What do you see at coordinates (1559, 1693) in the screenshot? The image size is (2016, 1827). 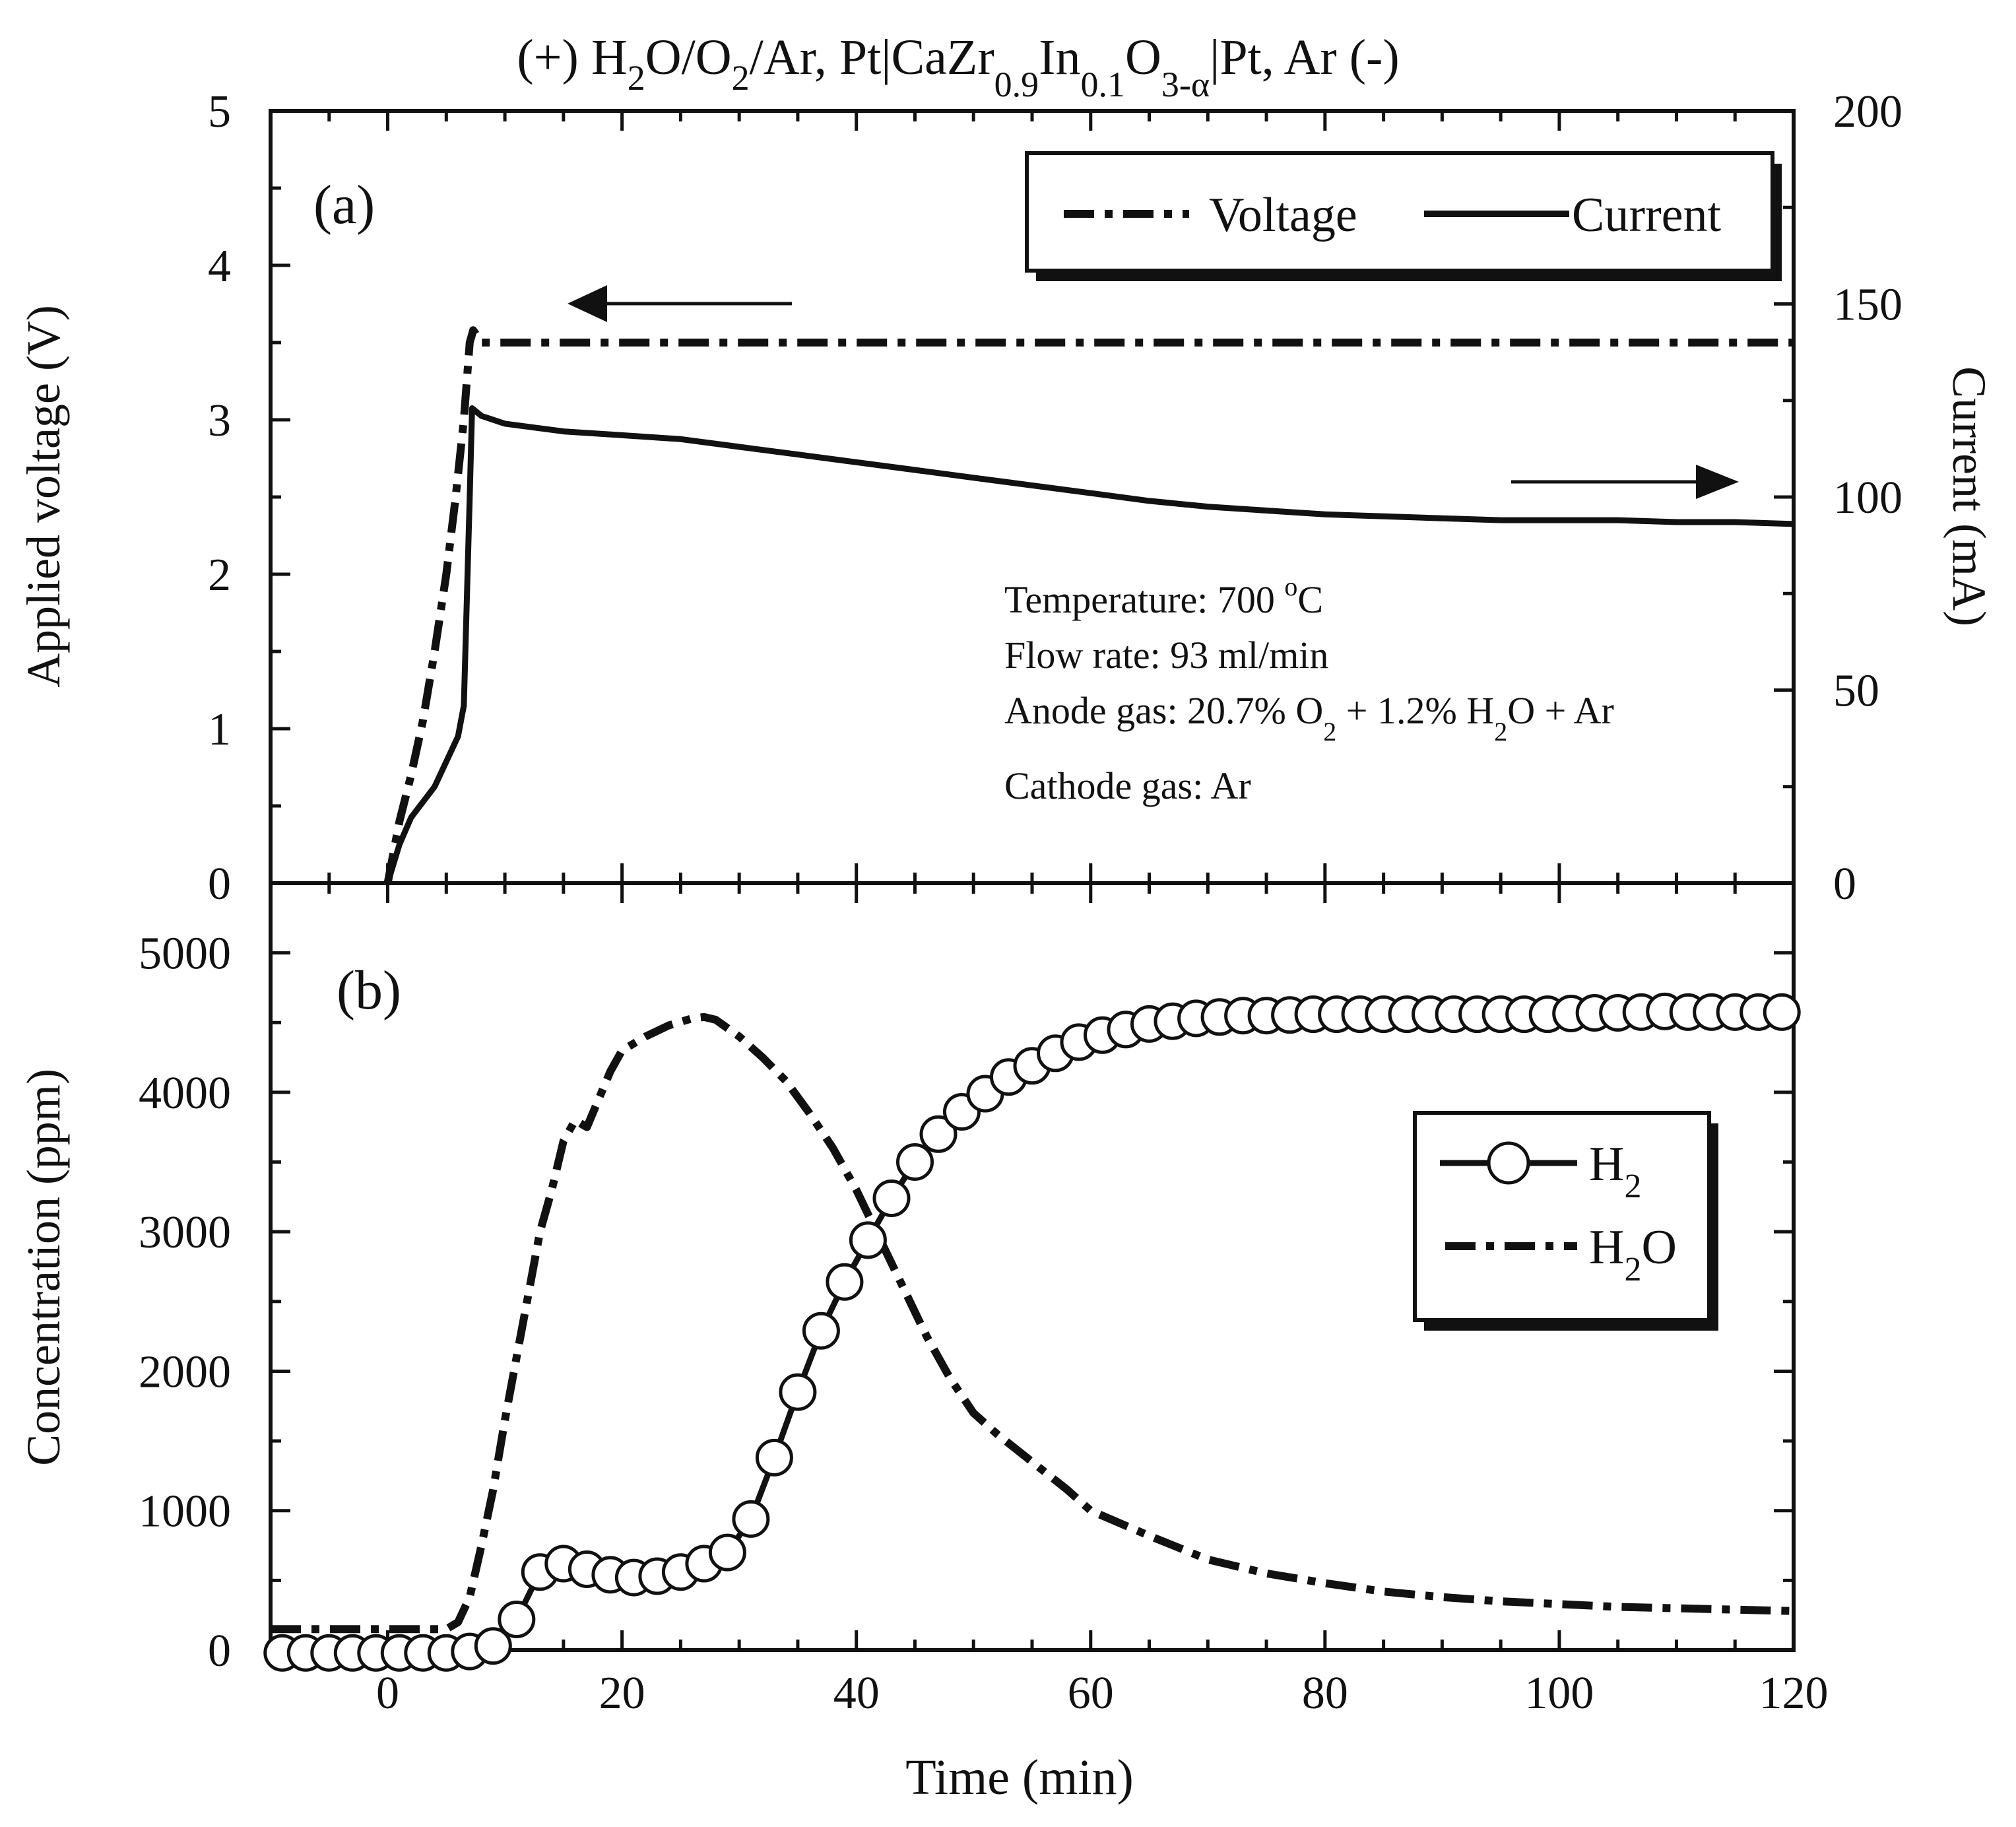 I see `x-tick-label: 100` at bounding box center [1559, 1693].